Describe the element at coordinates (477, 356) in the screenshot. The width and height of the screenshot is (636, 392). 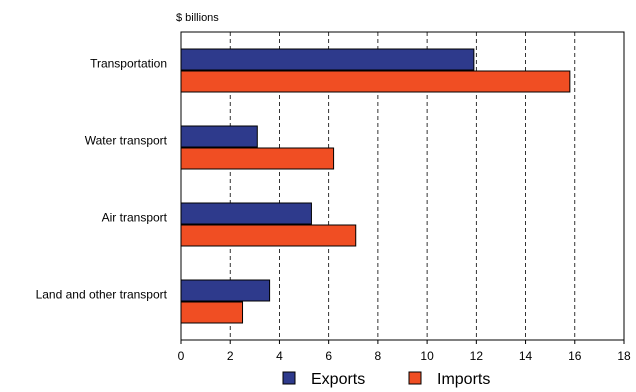
I see `x-tick-label: 12` at that location.